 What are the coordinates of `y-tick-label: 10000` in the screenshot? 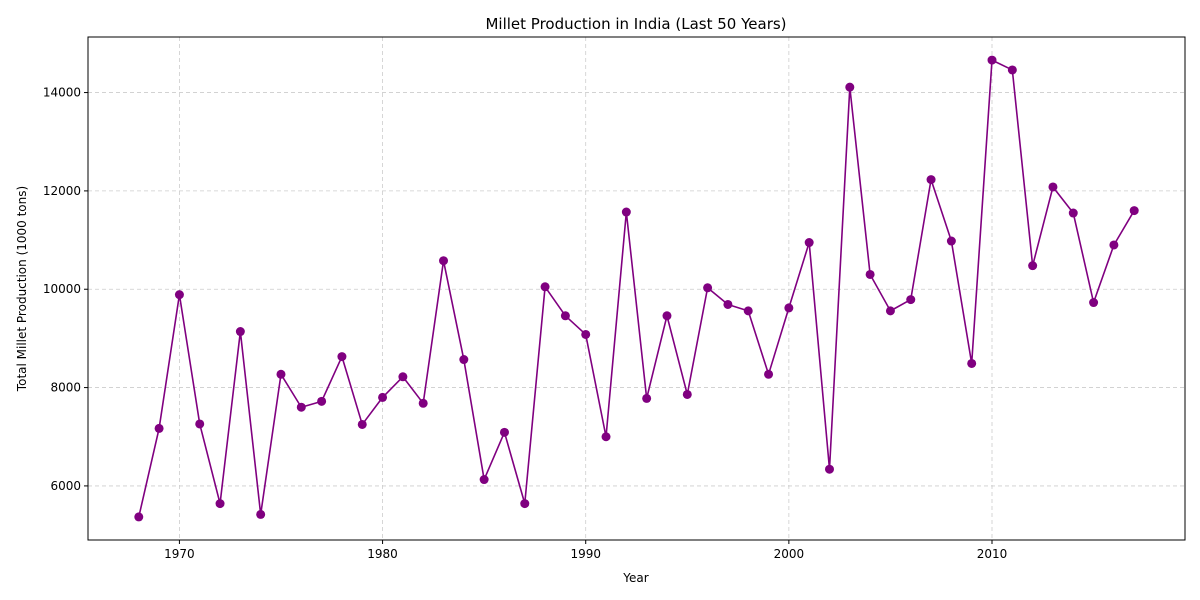 It's located at (62, 289).